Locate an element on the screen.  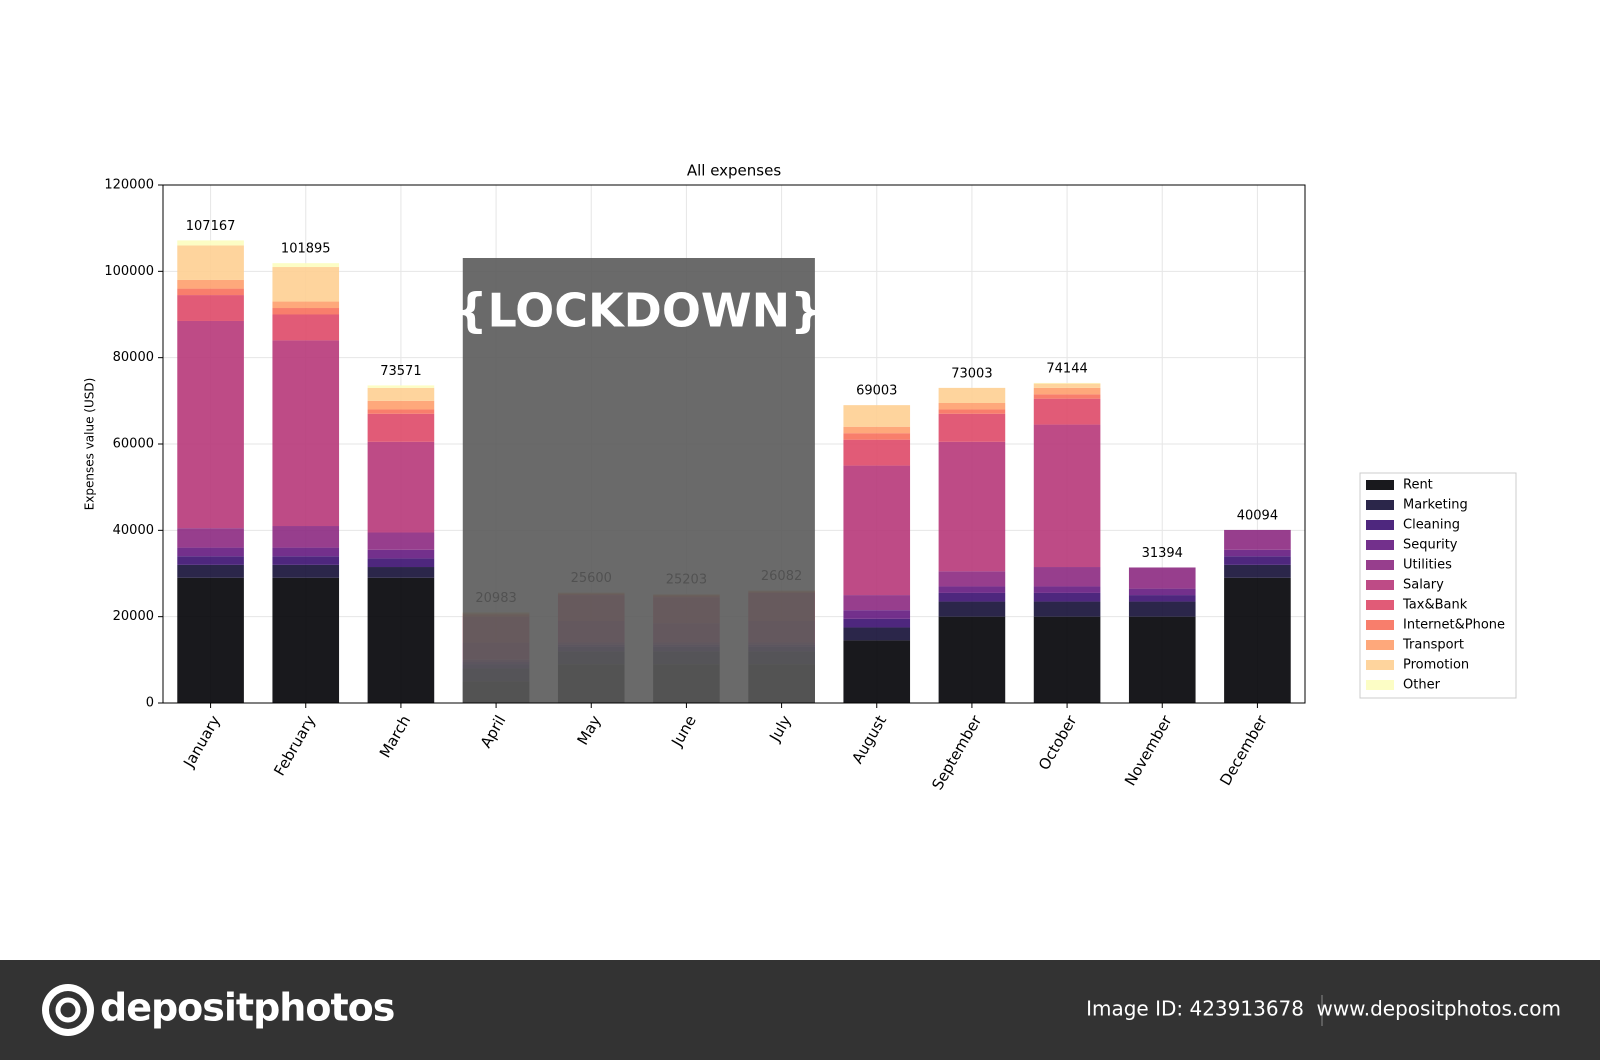
legend-label: Sequrity is located at coordinates (1430, 545).